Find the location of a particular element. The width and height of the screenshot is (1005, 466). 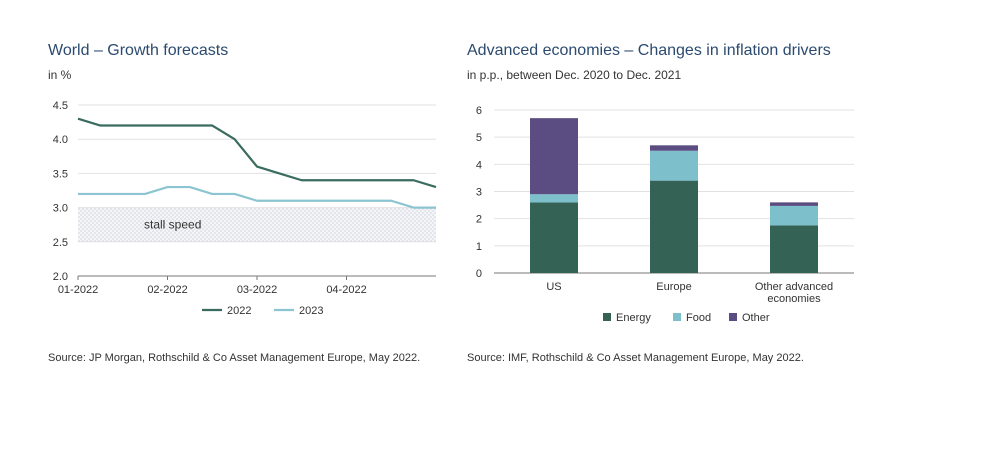

x-tick-label: 04-2022 is located at coordinates (346, 290).